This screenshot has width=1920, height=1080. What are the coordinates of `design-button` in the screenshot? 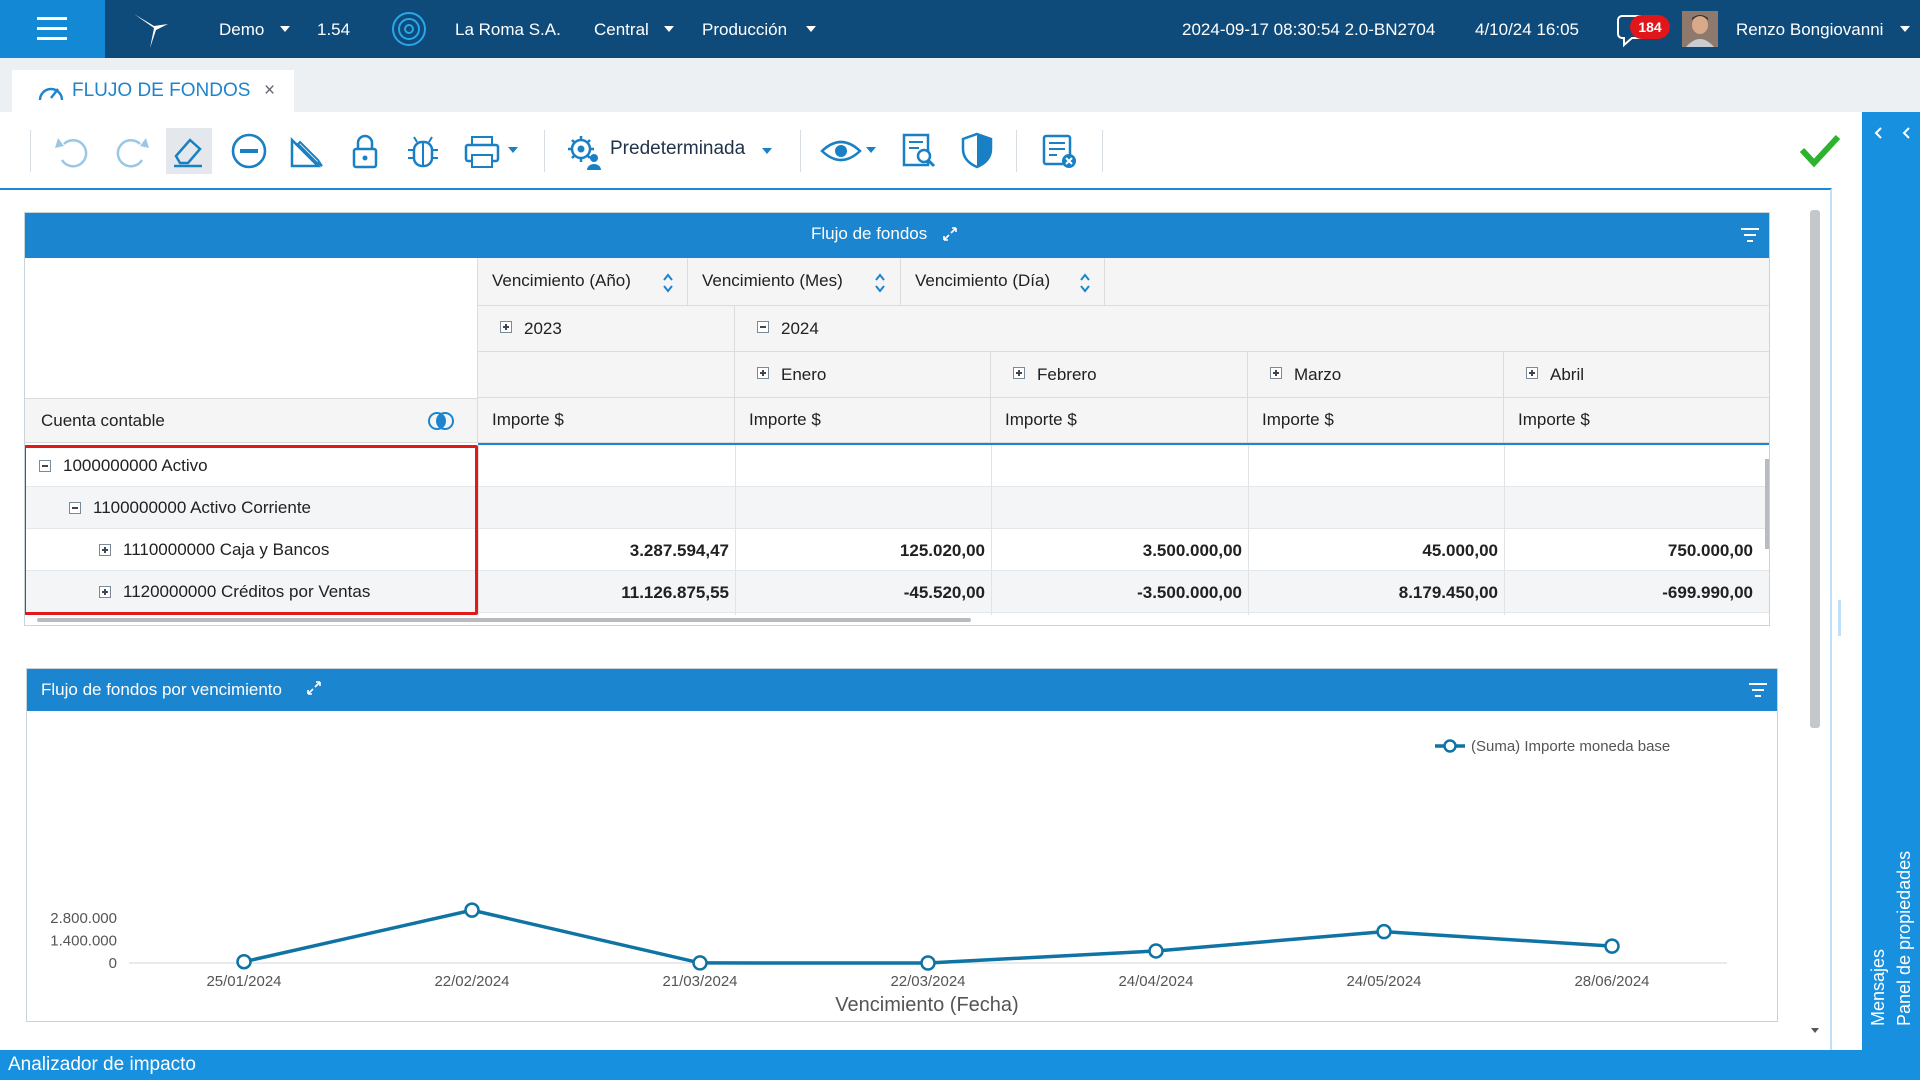 It's located at (307, 151).